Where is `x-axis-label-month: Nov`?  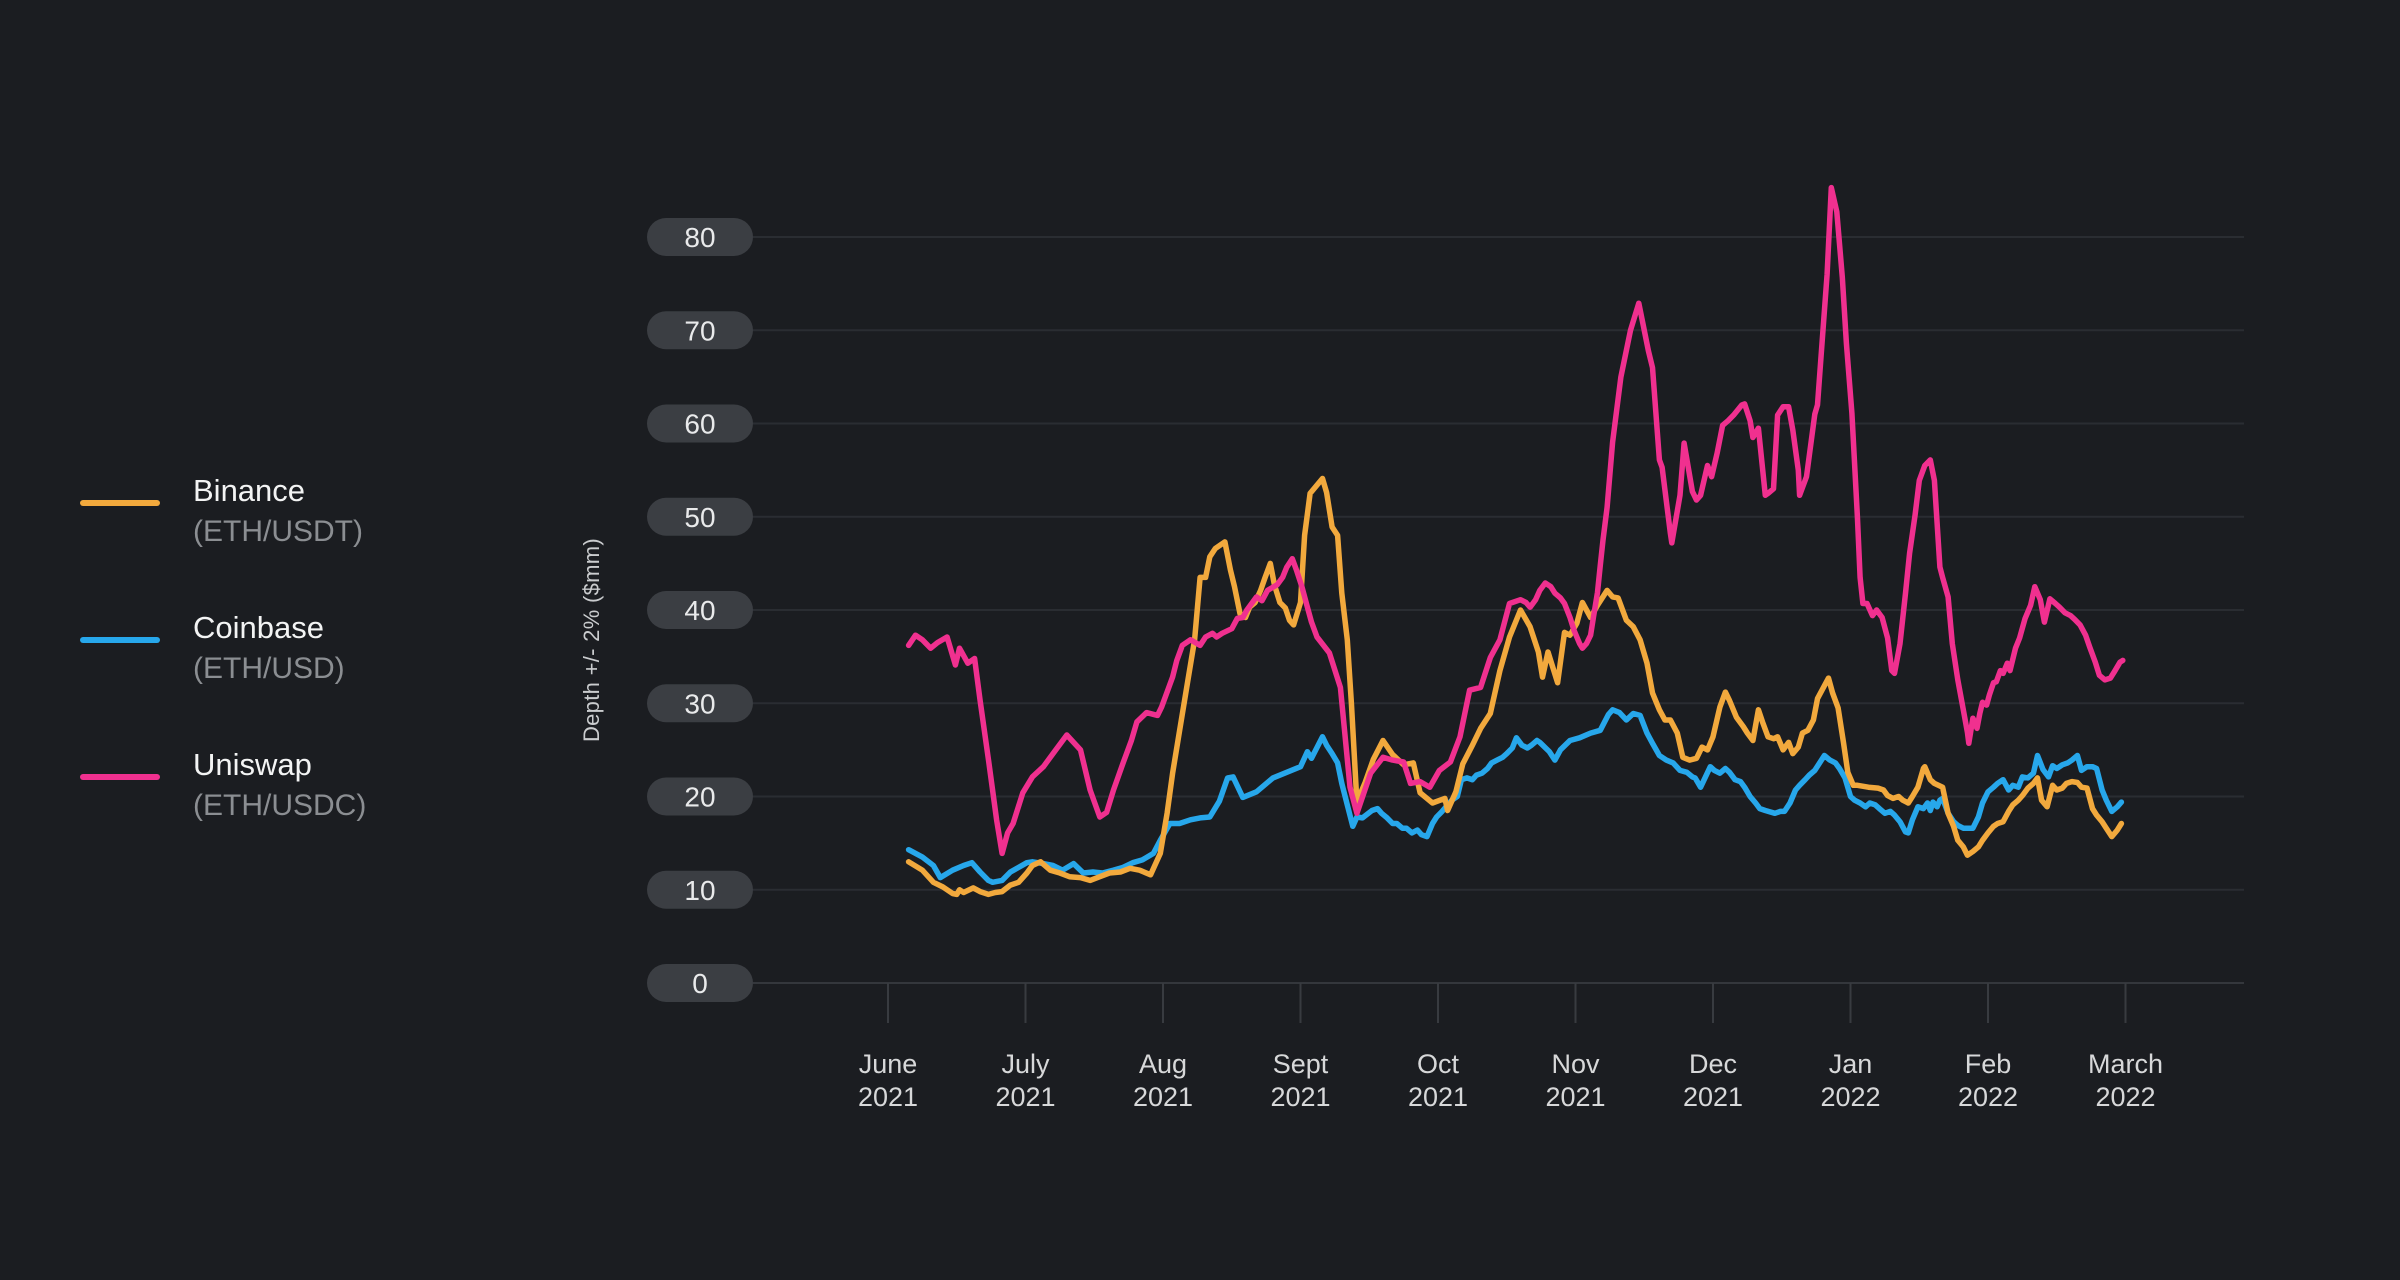
x-axis-label-month: Nov is located at coordinates (1575, 1064).